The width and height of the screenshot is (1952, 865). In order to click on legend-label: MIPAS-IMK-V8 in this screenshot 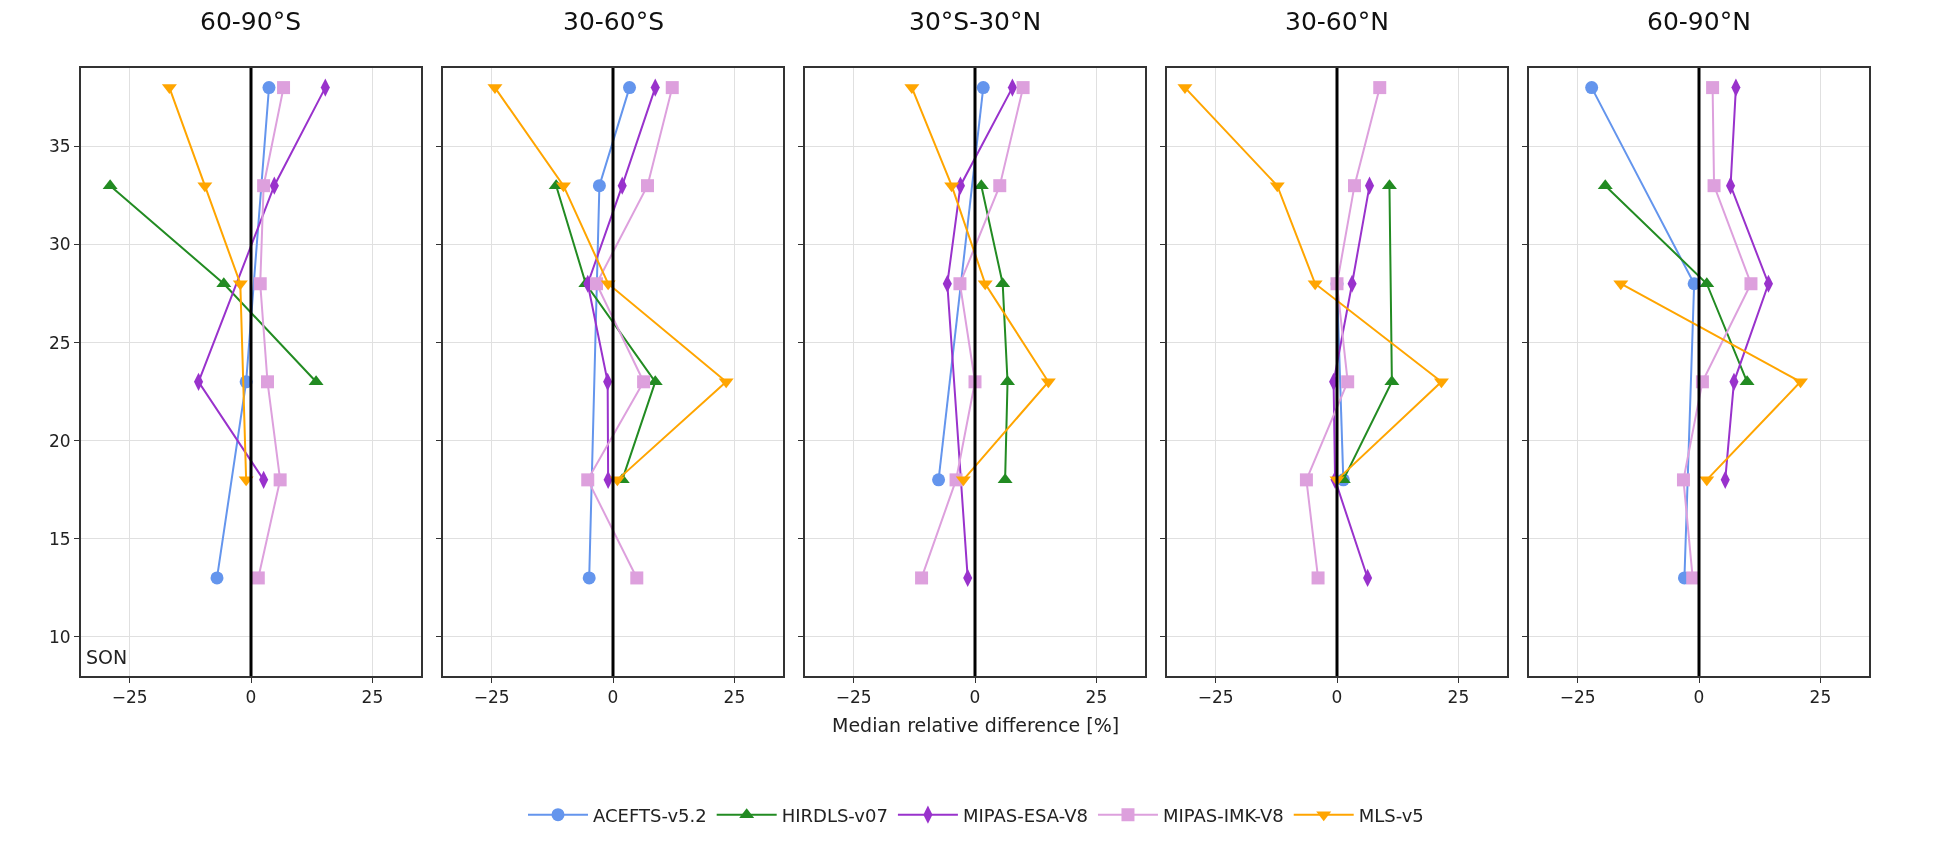, I will do `click(1223, 815)`.